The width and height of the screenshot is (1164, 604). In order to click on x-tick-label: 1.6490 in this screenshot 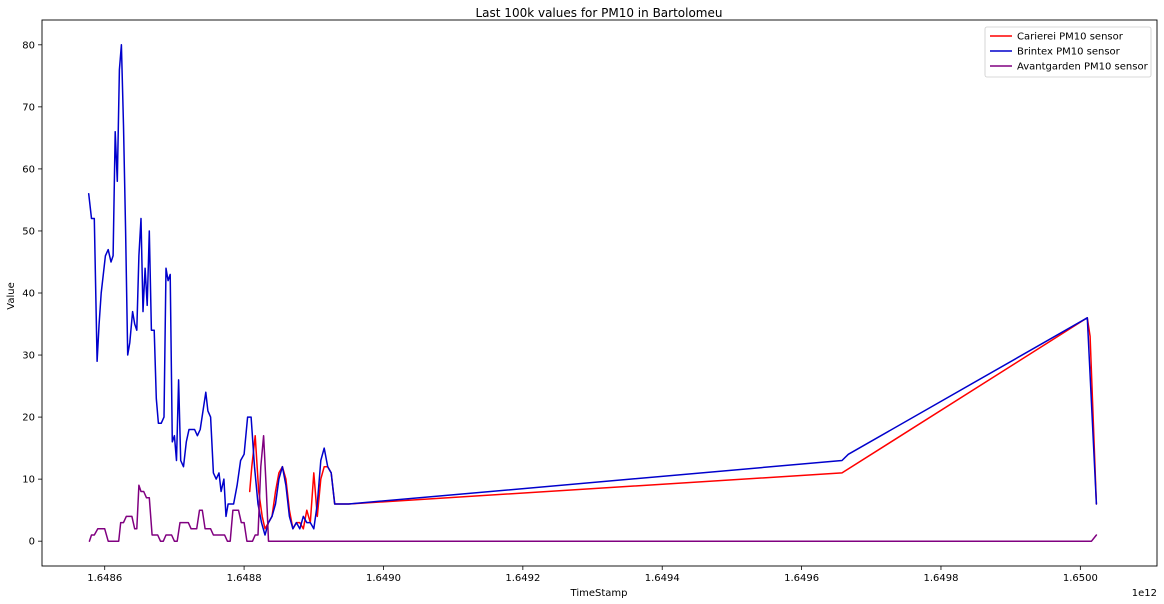, I will do `click(383, 578)`.